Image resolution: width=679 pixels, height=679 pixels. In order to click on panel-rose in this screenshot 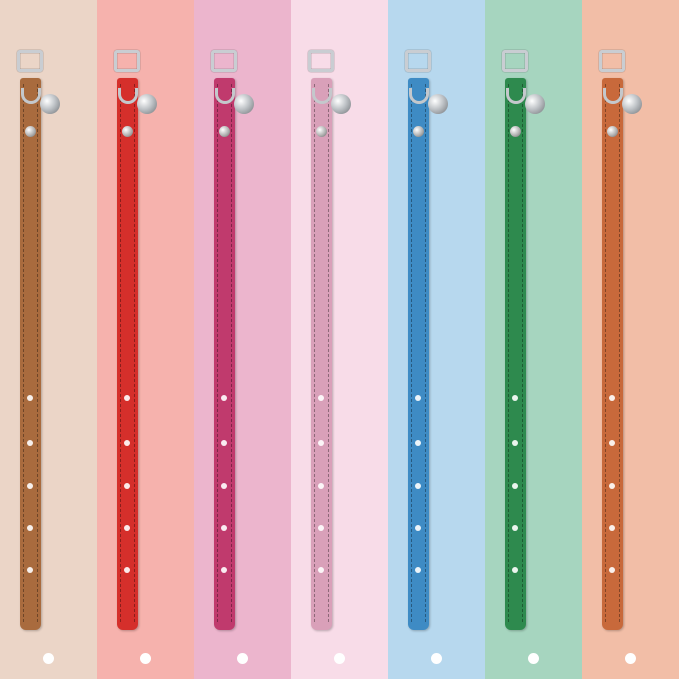, I will do `click(242, 339)`.